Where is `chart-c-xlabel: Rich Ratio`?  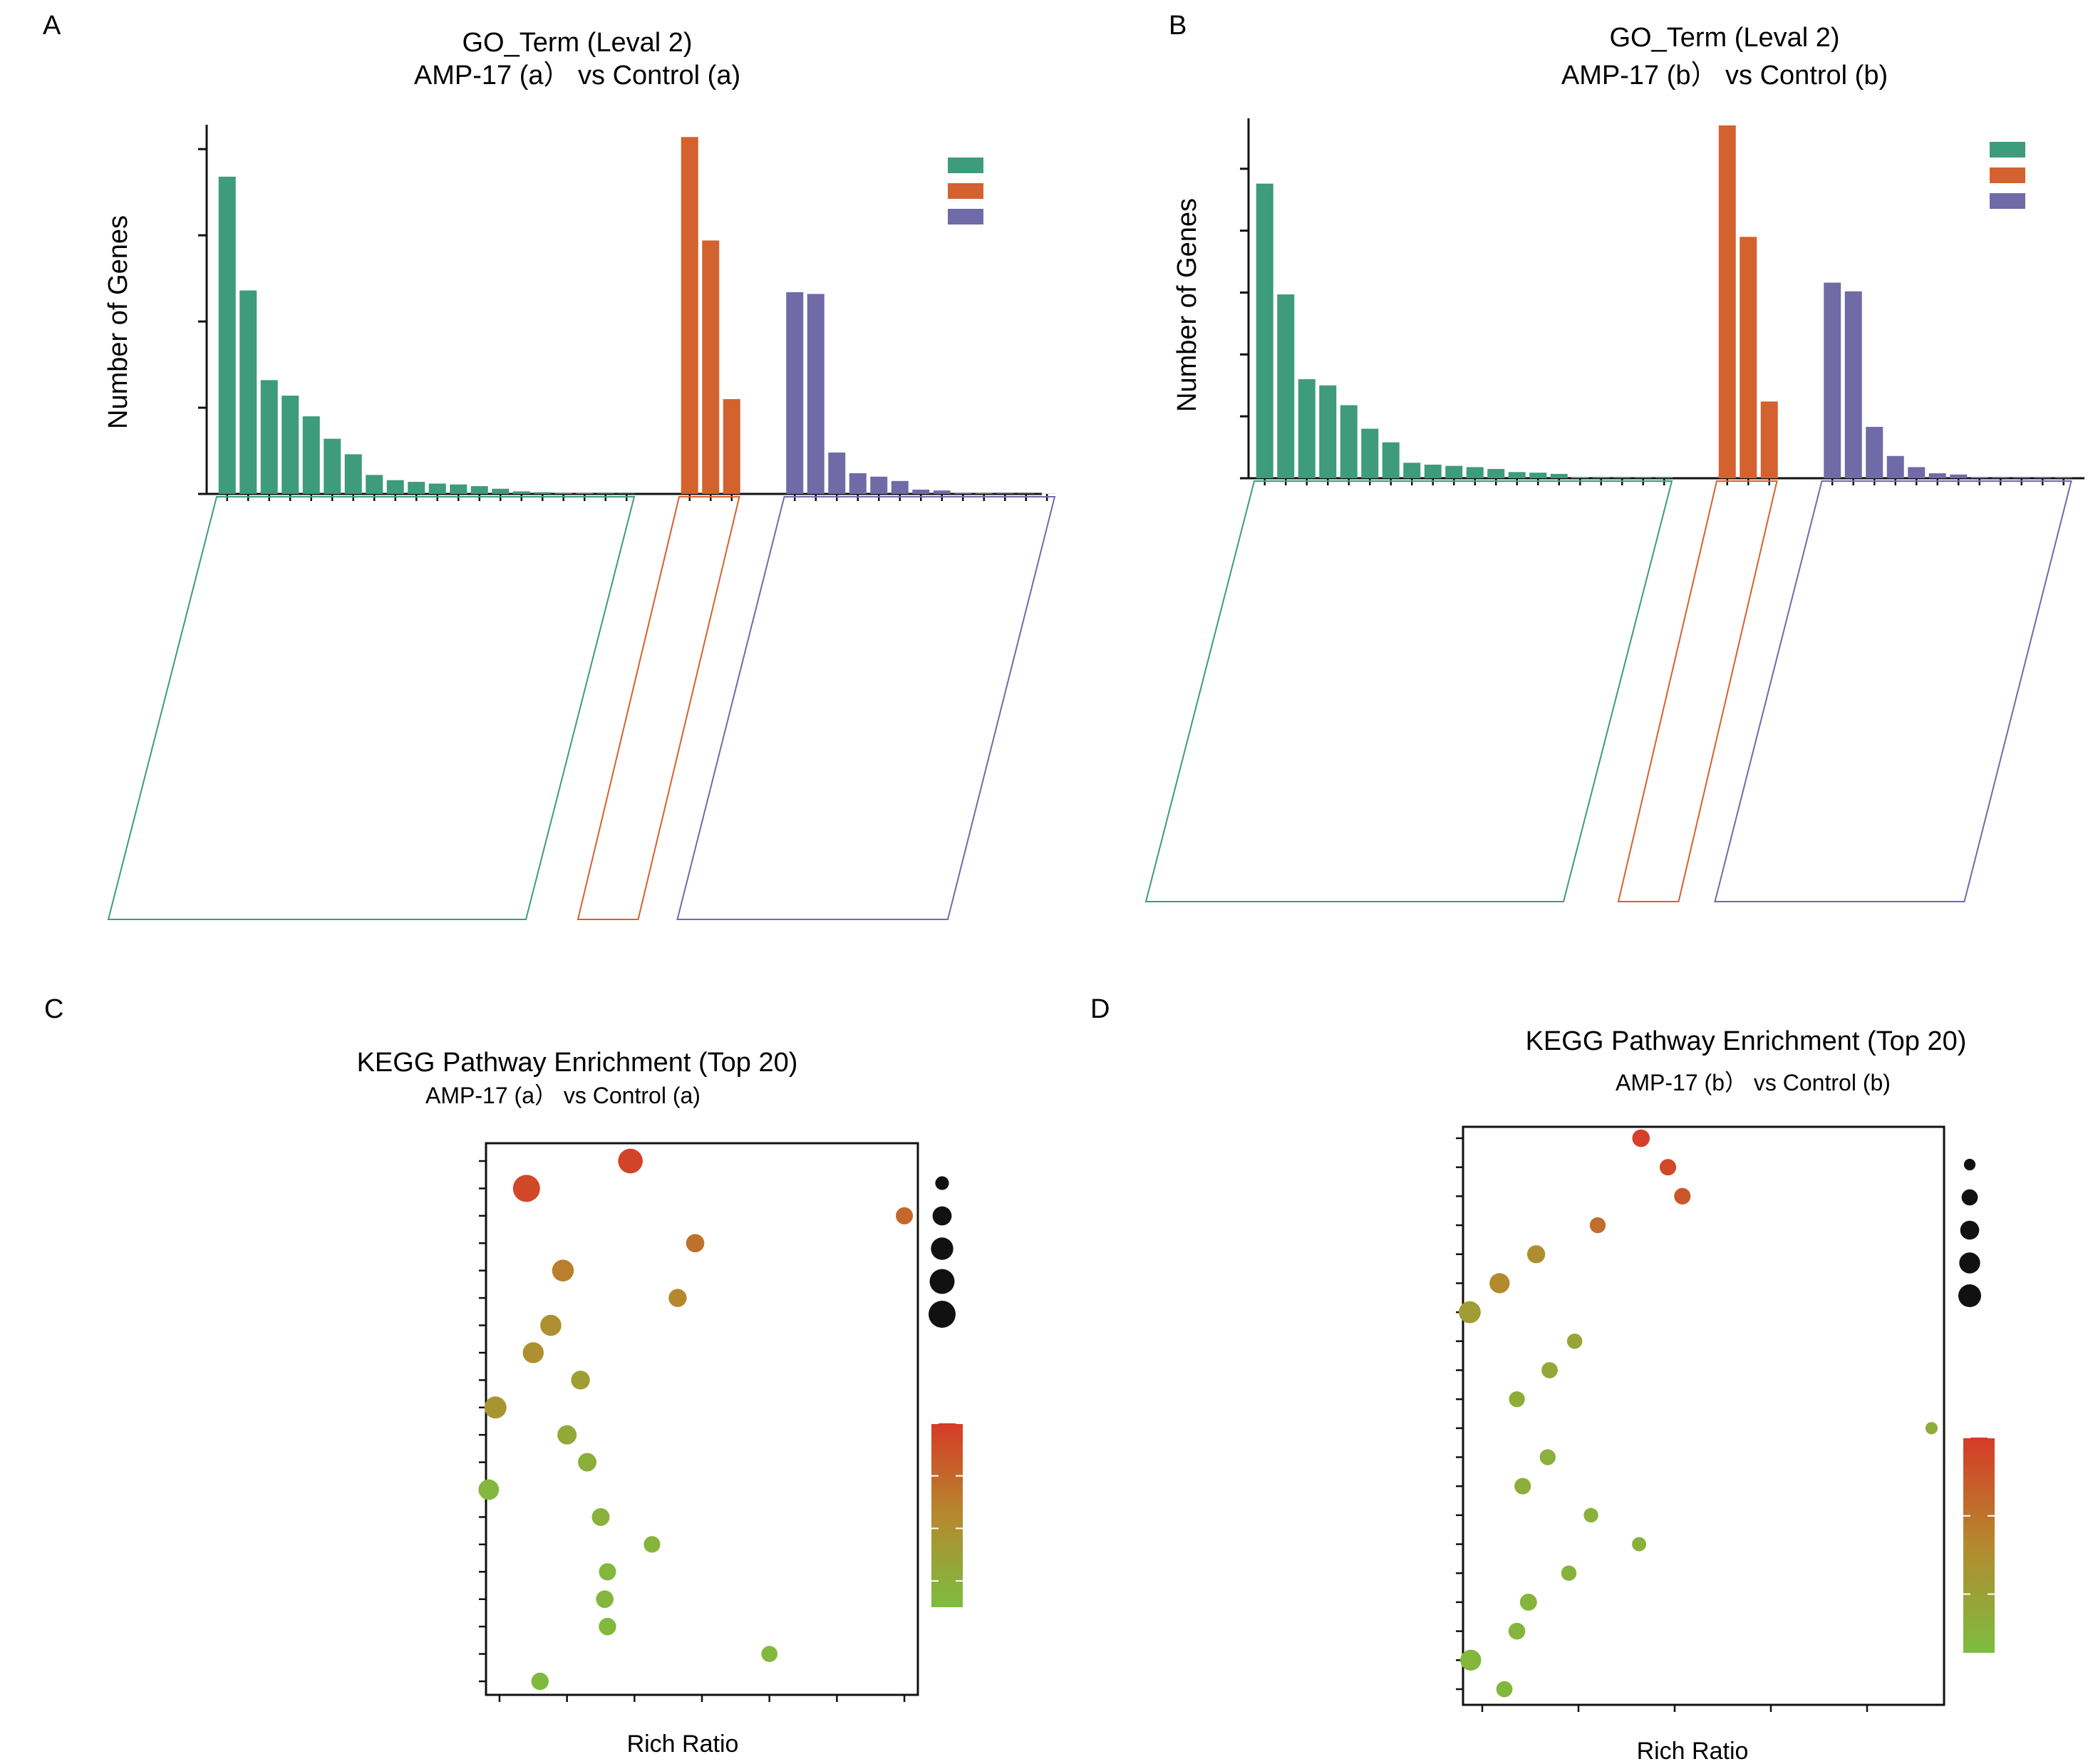 chart-c-xlabel: Rich Ratio is located at coordinates (683, 1745).